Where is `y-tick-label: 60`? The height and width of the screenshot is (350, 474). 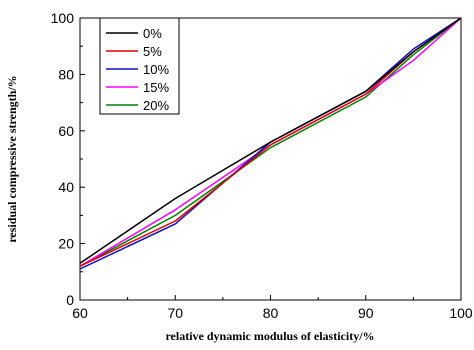 y-tick-label: 60 is located at coordinates (66, 131).